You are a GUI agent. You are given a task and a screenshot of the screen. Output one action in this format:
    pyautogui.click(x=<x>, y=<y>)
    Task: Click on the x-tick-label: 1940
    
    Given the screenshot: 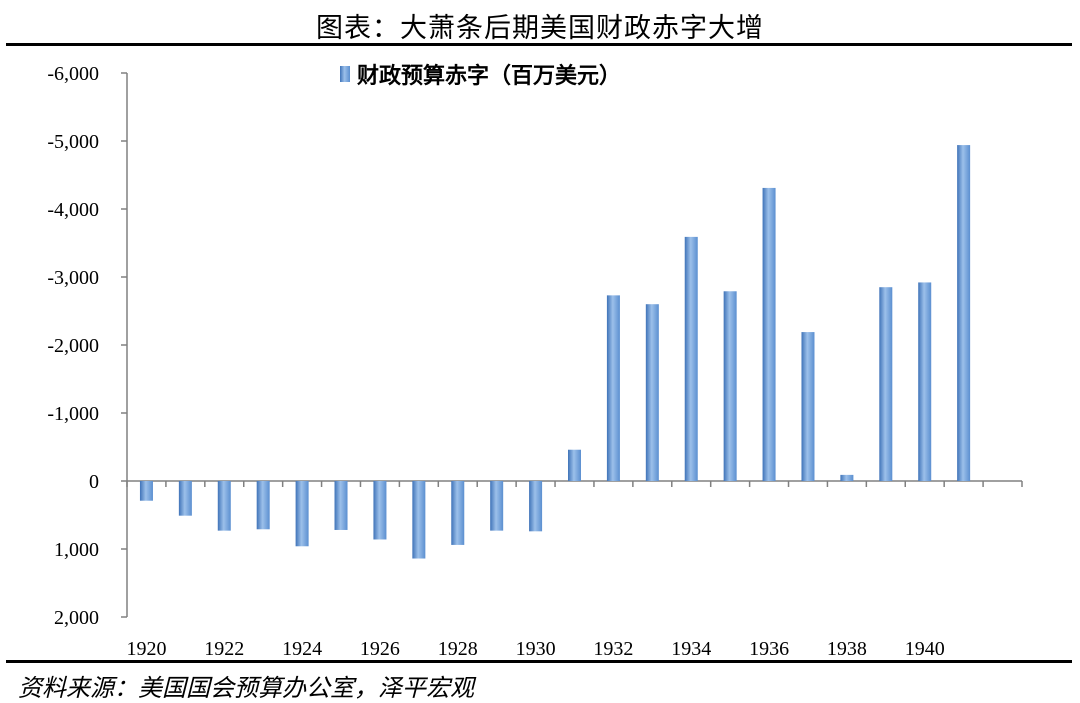 What is the action you would take?
    pyautogui.click(x=925, y=649)
    